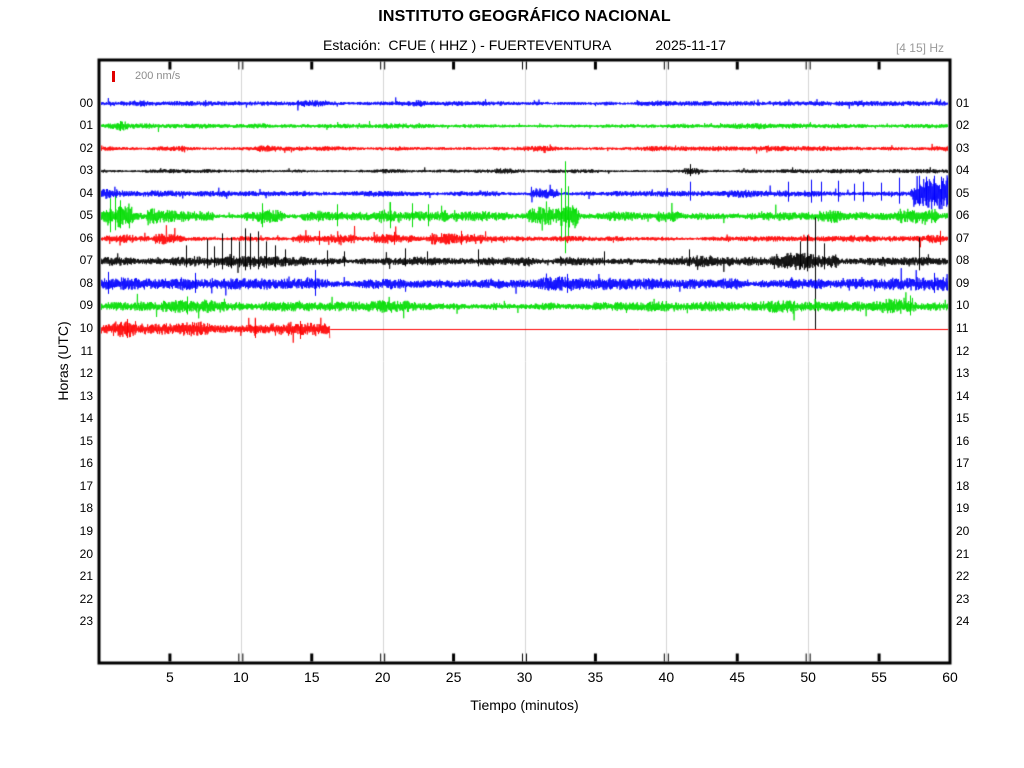  Describe the element at coordinates (86, 553) in the screenshot. I see `hour-label-left: 20` at that location.